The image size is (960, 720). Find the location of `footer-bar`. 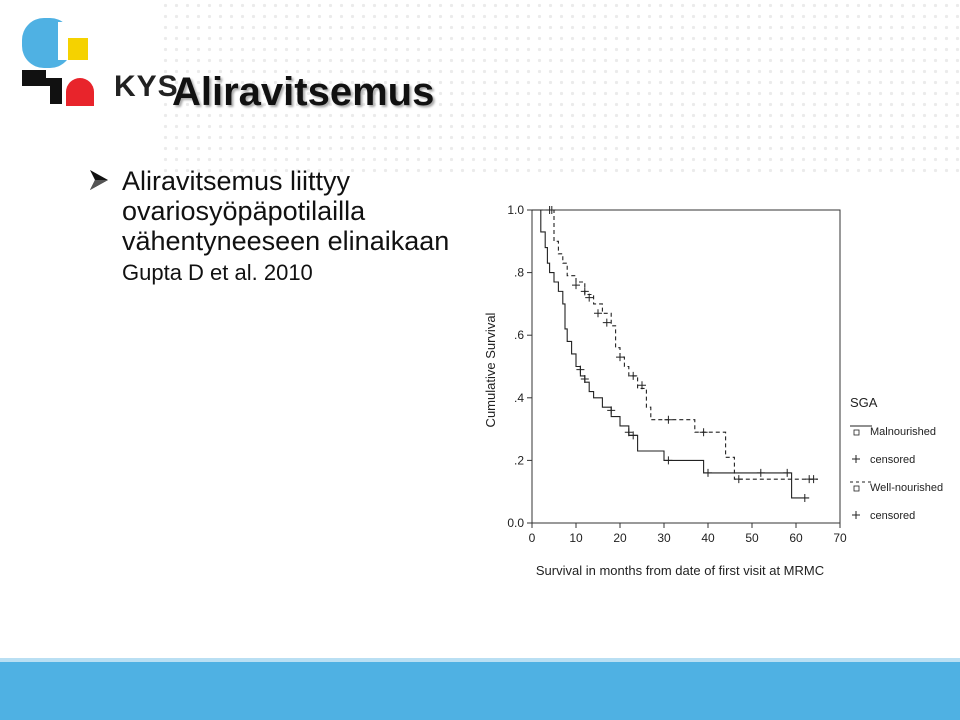

footer-bar is located at coordinates (480, 691).